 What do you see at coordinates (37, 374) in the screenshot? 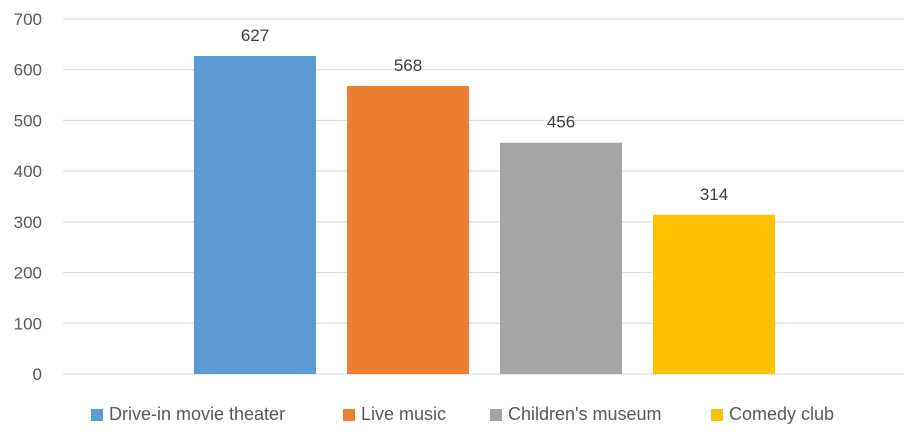
I see `y-tick-label: 0` at bounding box center [37, 374].